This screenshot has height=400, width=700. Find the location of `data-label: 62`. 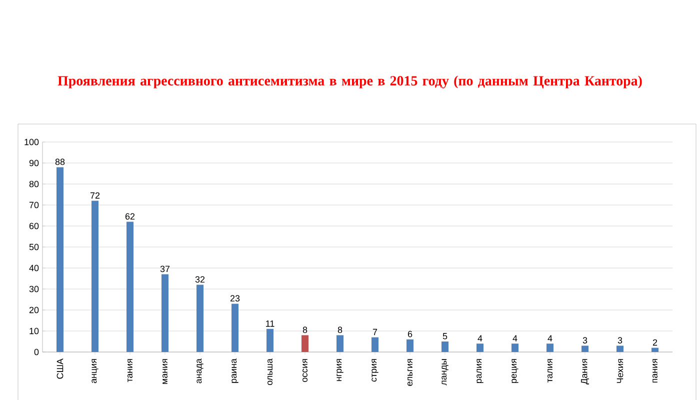

data-label: 62 is located at coordinates (130, 216).